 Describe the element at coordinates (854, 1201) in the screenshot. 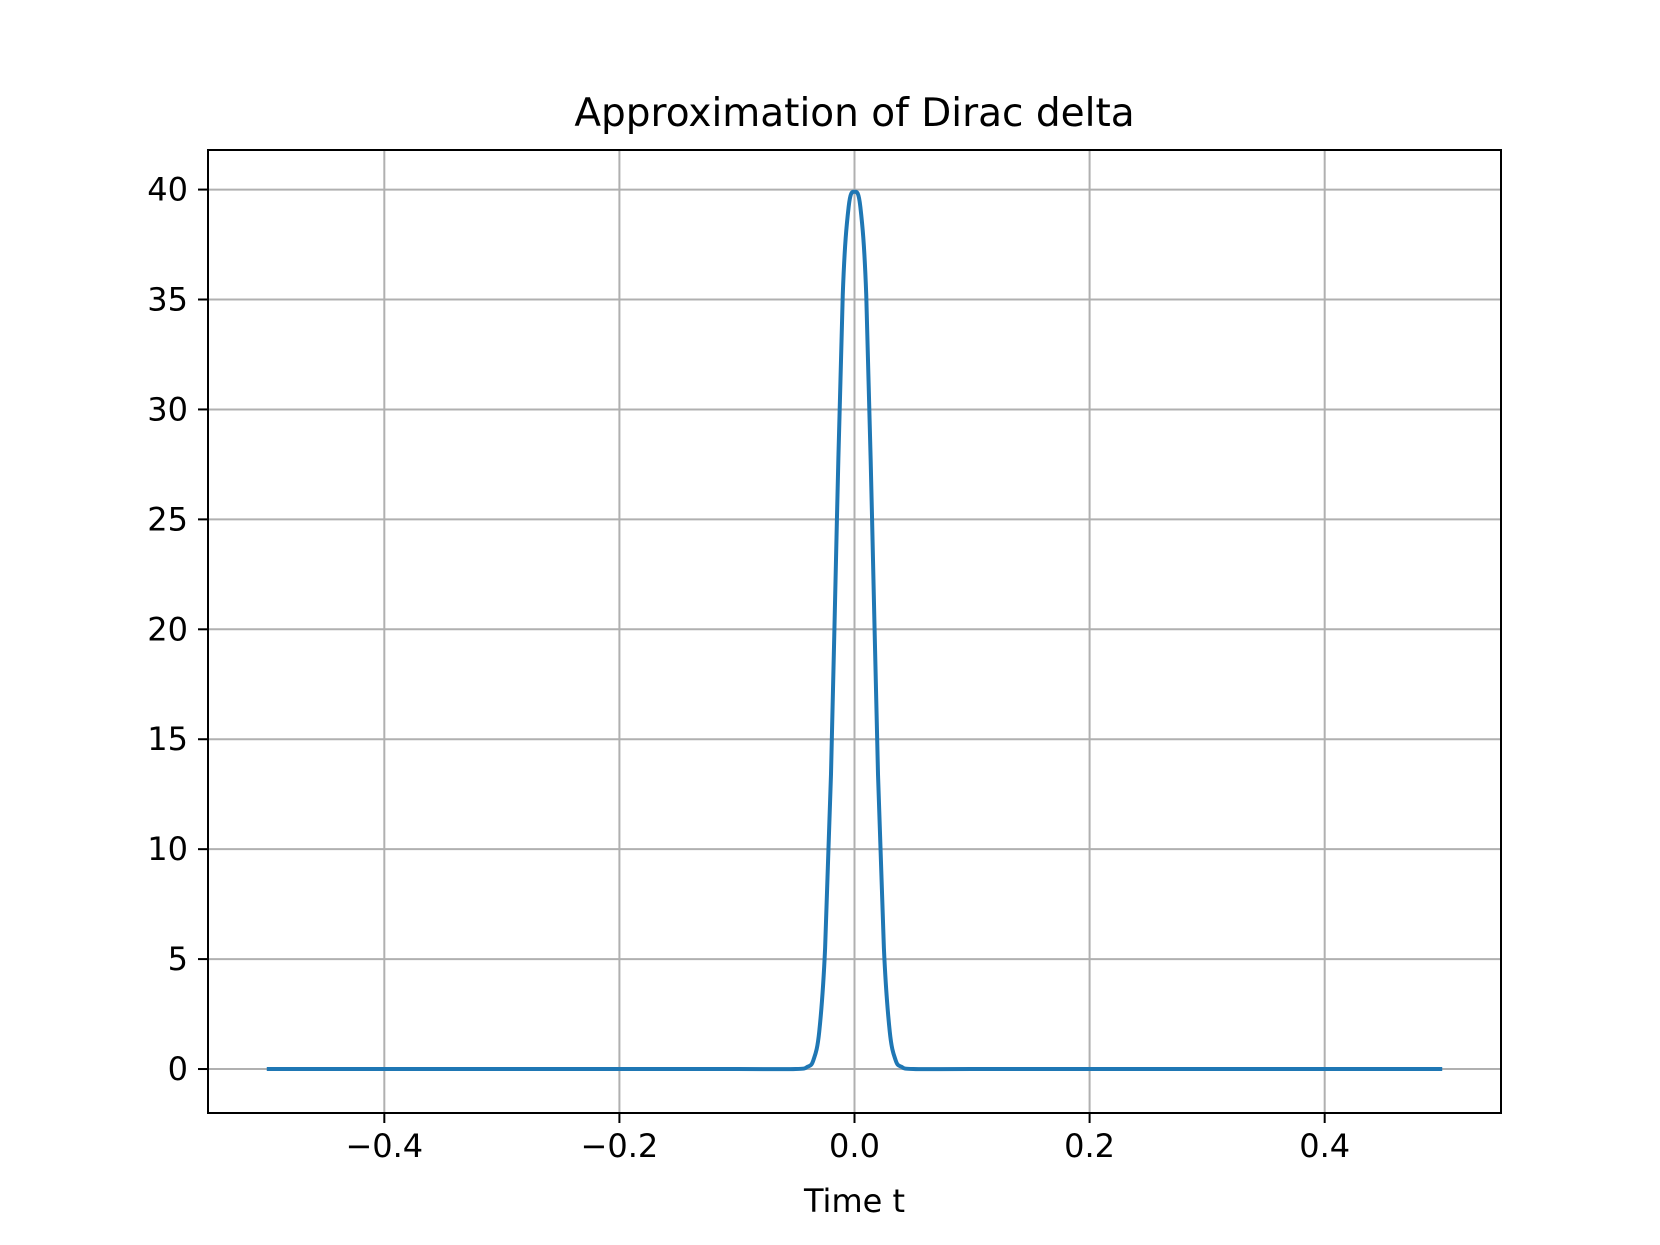

I see `x-axis-label: Time t` at that location.